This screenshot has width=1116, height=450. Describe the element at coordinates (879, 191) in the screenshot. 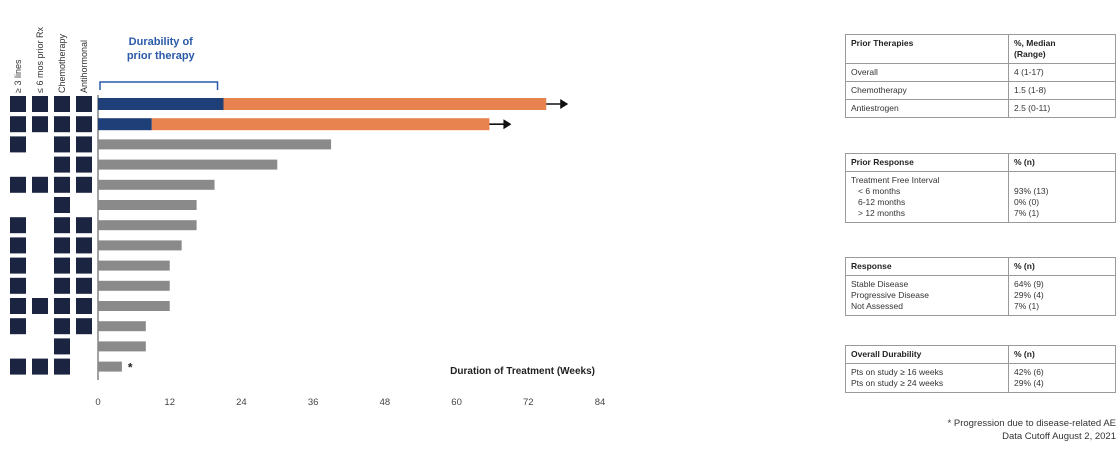

I see `tfi-lt6-label: < 6 months` at that location.